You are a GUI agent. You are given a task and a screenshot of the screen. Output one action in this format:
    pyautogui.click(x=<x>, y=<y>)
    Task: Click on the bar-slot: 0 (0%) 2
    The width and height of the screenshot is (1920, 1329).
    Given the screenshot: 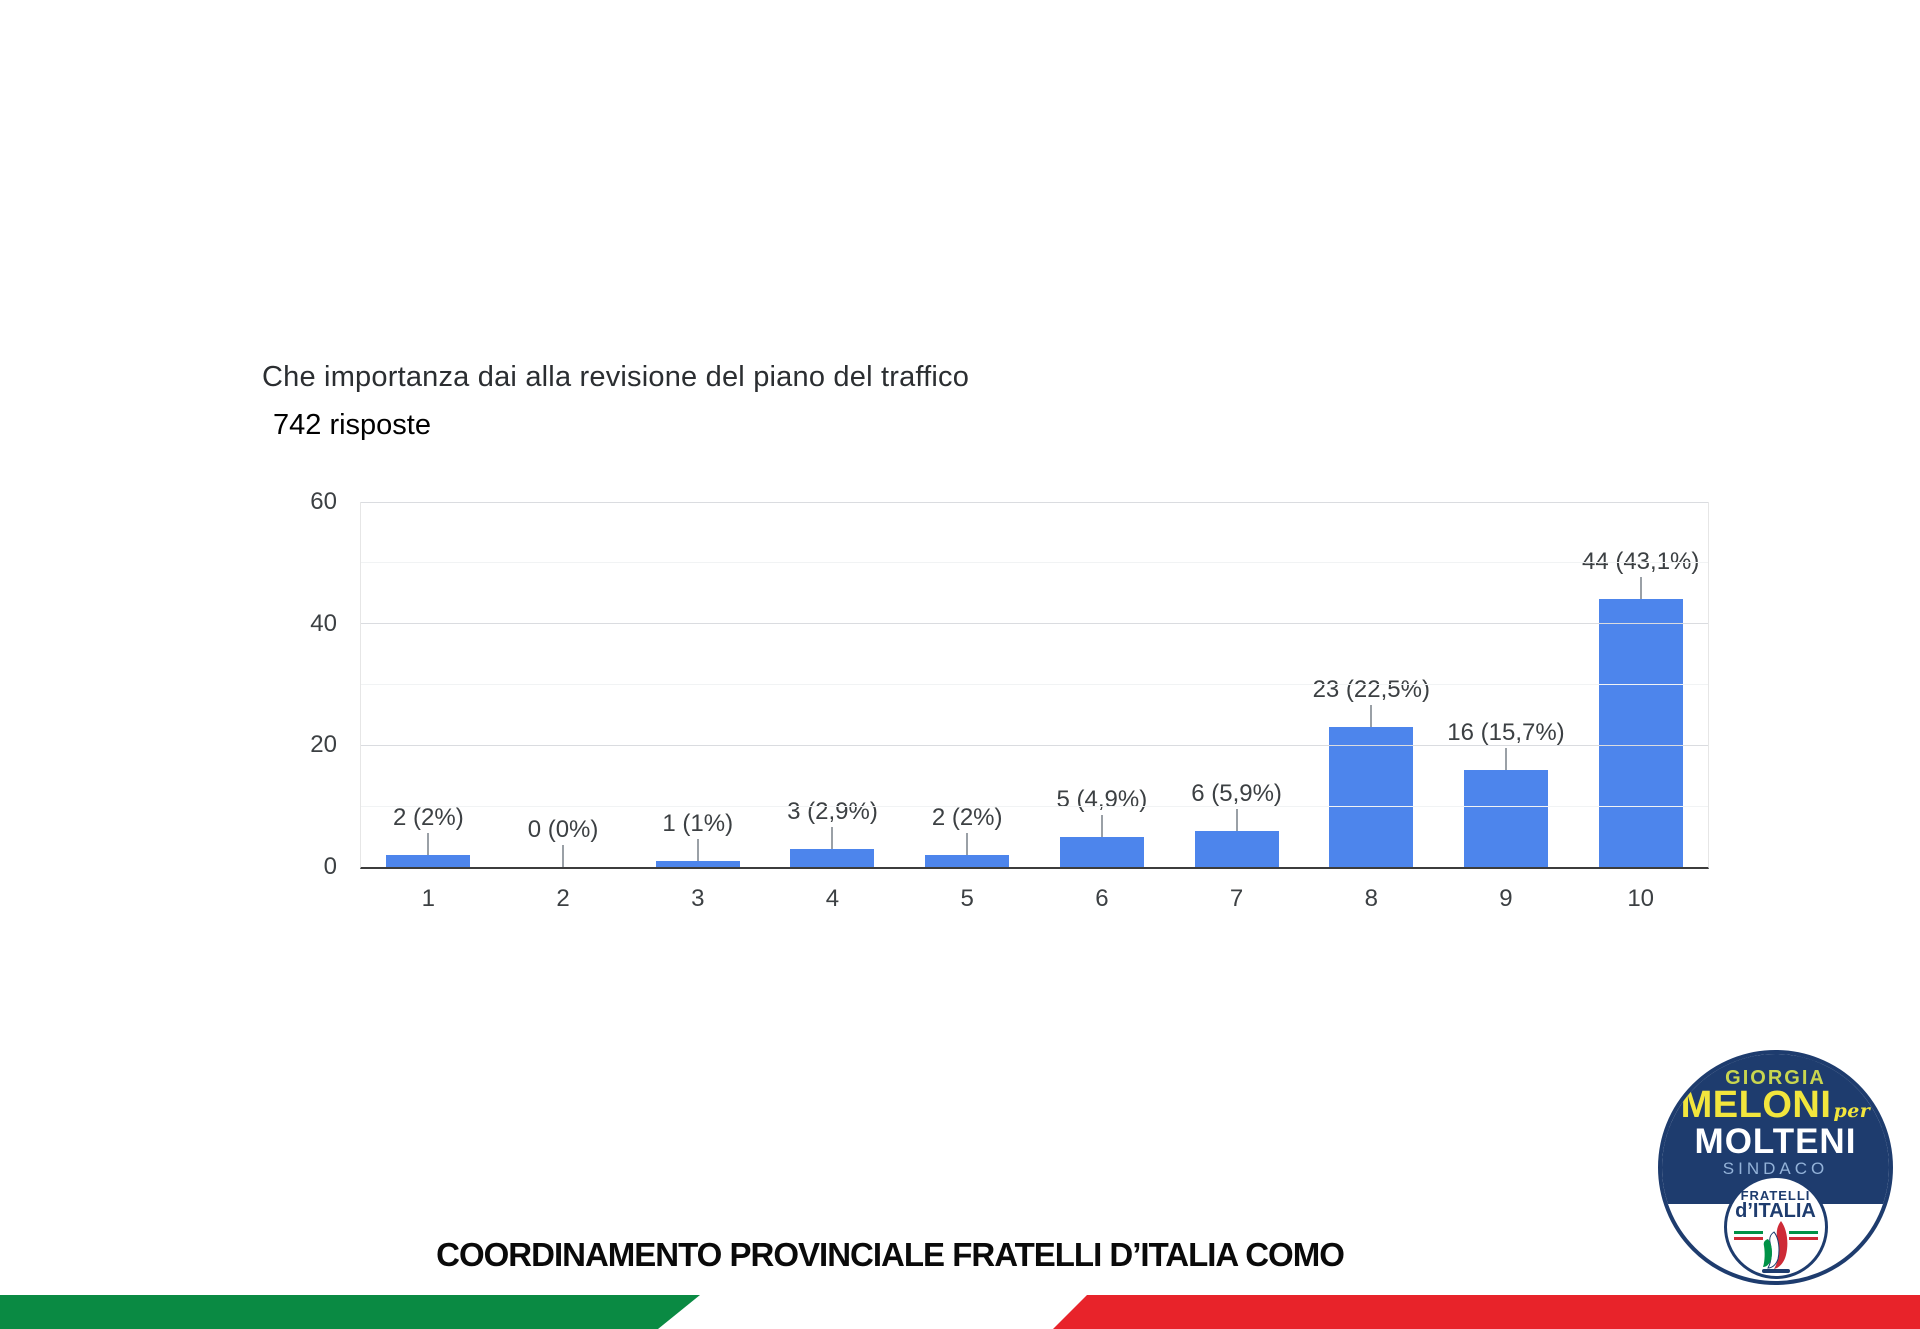 What is the action you would take?
    pyautogui.click(x=563, y=707)
    